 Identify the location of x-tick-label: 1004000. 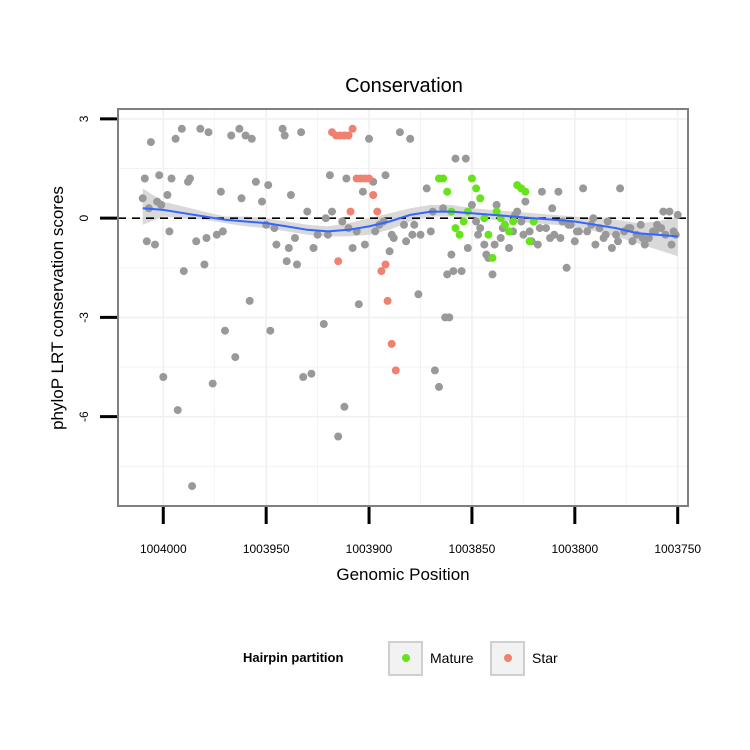
(163, 549).